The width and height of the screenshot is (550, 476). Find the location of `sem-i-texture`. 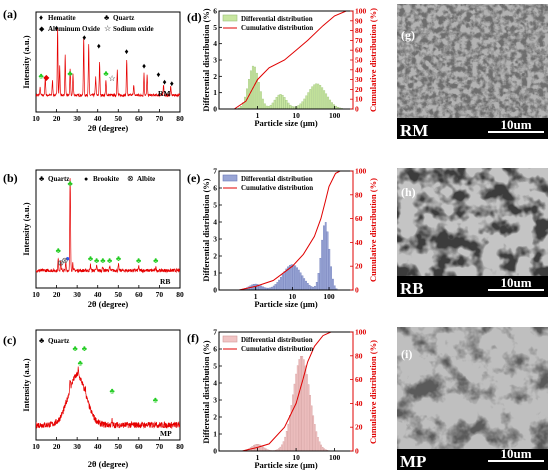

sem-i-texture is located at coordinates (472, 398).